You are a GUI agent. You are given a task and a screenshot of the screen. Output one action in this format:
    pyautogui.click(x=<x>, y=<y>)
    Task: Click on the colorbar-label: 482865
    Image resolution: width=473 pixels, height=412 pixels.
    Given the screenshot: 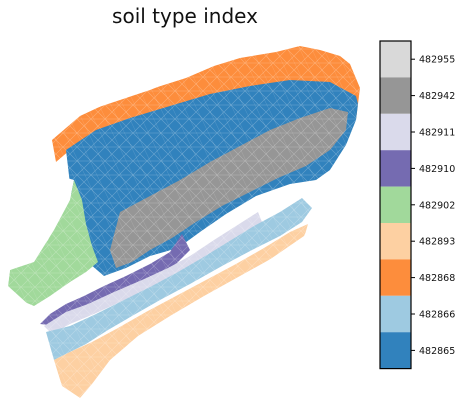 What is the action you would take?
    pyautogui.click(x=437, y=351)
    